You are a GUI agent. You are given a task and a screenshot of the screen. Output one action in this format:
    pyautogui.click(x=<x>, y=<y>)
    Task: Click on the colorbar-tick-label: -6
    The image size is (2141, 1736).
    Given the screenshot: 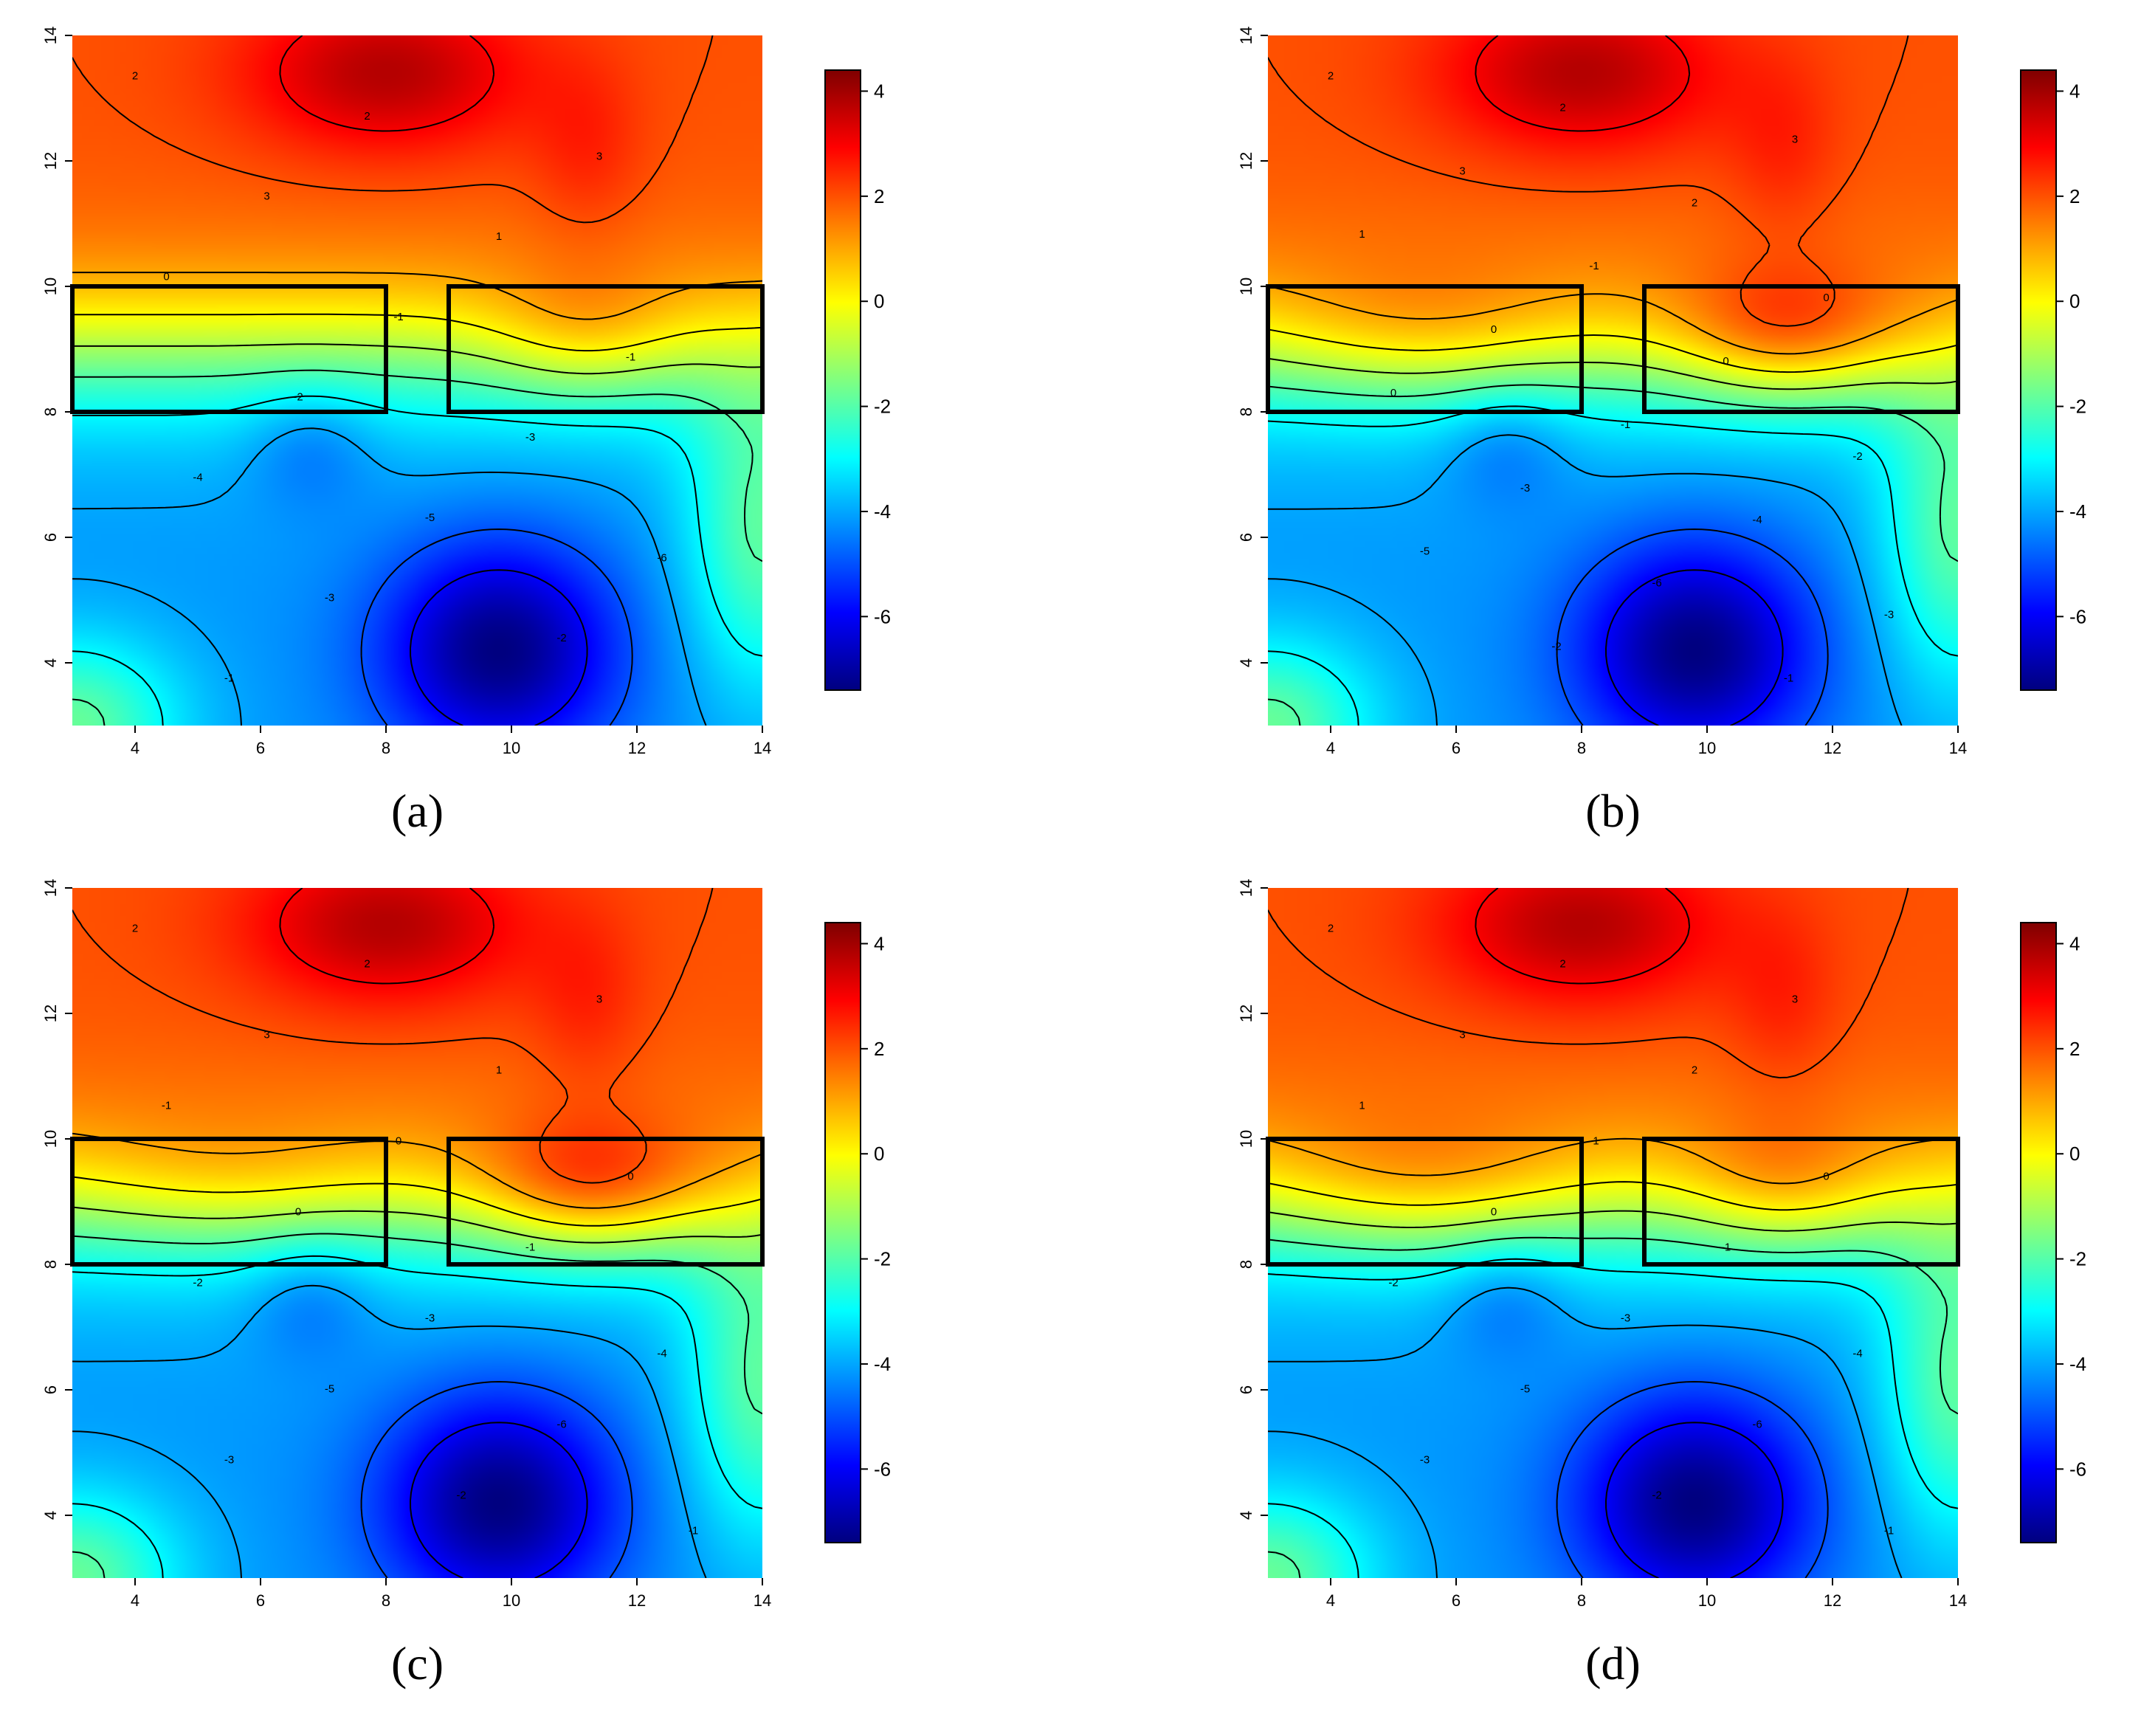 What is the action you would take?
    pyautogui.click(x=882, y=616)
    